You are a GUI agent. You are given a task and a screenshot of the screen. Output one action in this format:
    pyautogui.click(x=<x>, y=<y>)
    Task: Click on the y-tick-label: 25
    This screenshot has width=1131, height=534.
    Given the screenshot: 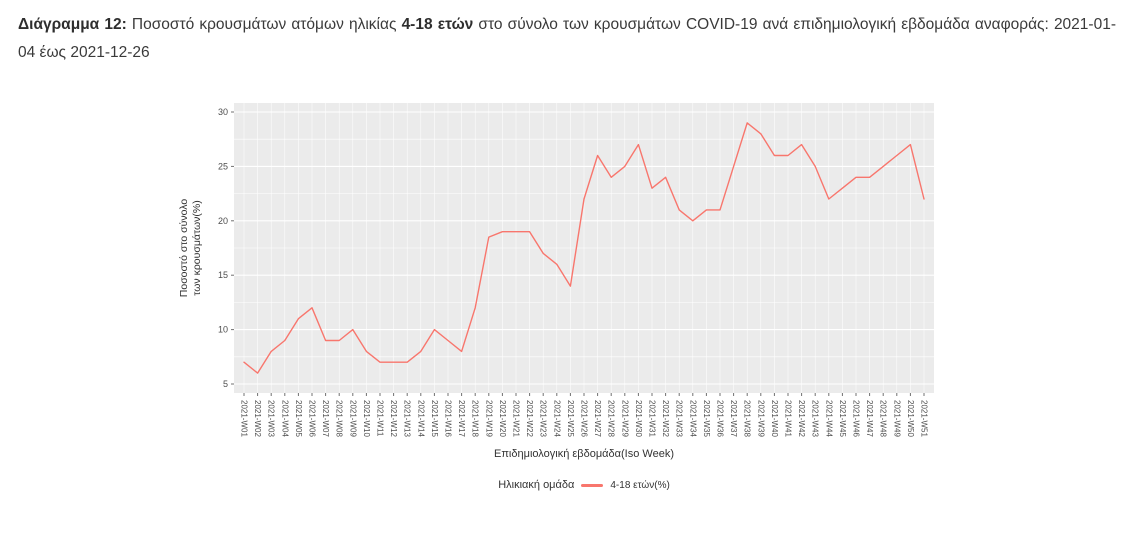 What is the action you would take?
    pyautogui.click(x=223, y=166)
    